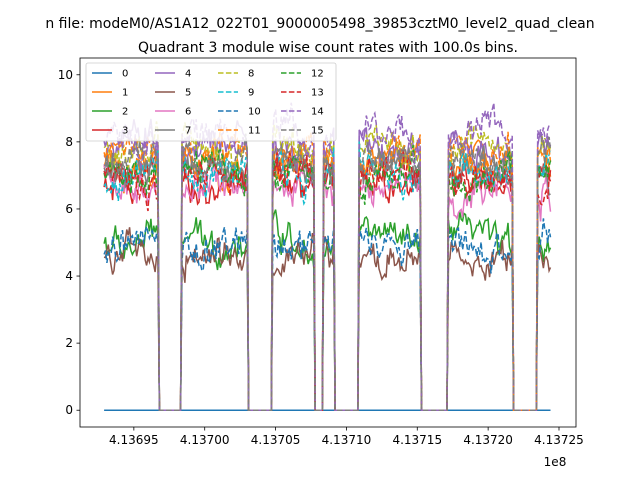  What do you see at coordinates (69, 410) in the screenshot?
I see `y-tick-label: 0` at bounding box center [69, 410].